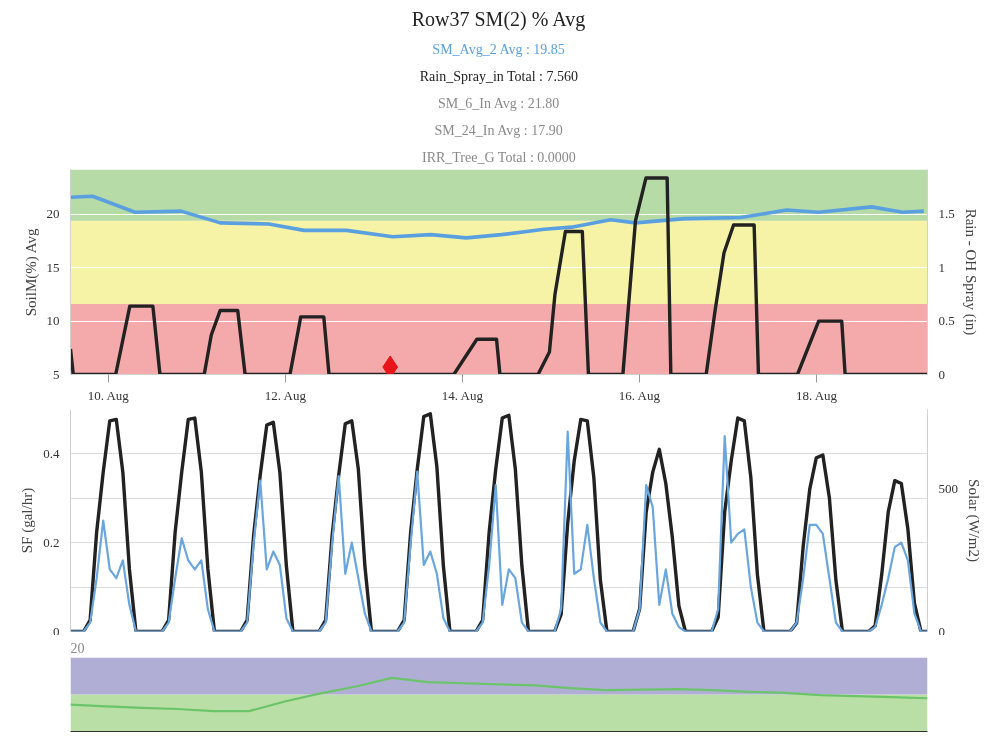  I want to click on x-tick-label: 10. Aug, so click(108, 395).